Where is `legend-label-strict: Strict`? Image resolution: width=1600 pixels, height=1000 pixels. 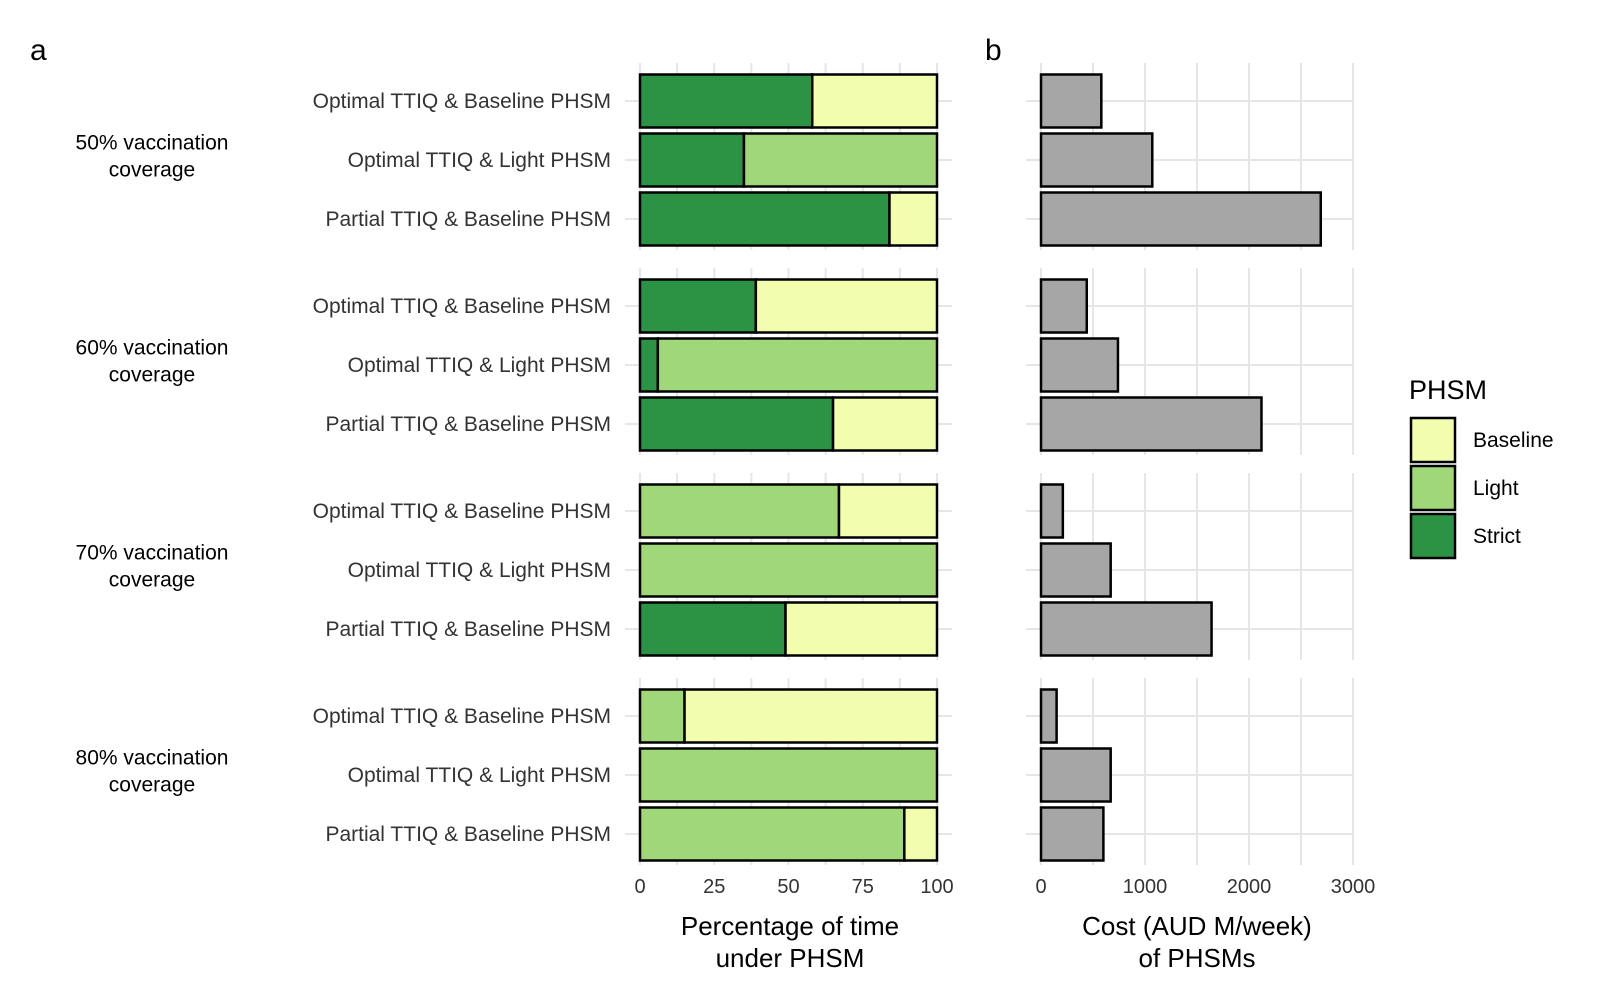
legend-label-strict: Strict is located at coordinates (1497, 536).